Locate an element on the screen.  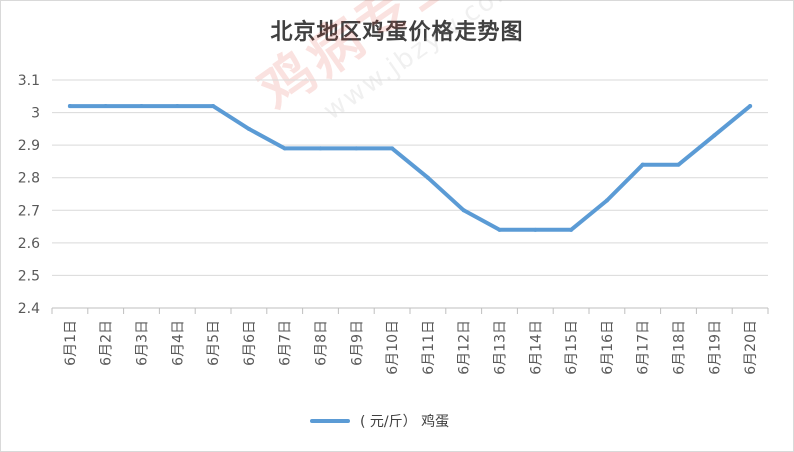
x-tick-label: 6月15日 is located at coordinates (572, 347).